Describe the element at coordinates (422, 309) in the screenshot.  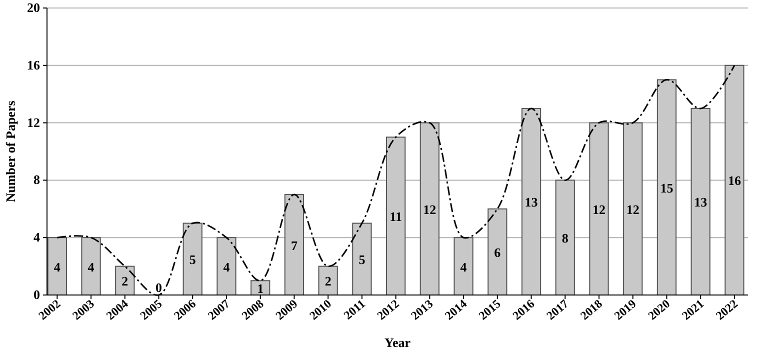
I see `x-tick-label: 2013` at that location.